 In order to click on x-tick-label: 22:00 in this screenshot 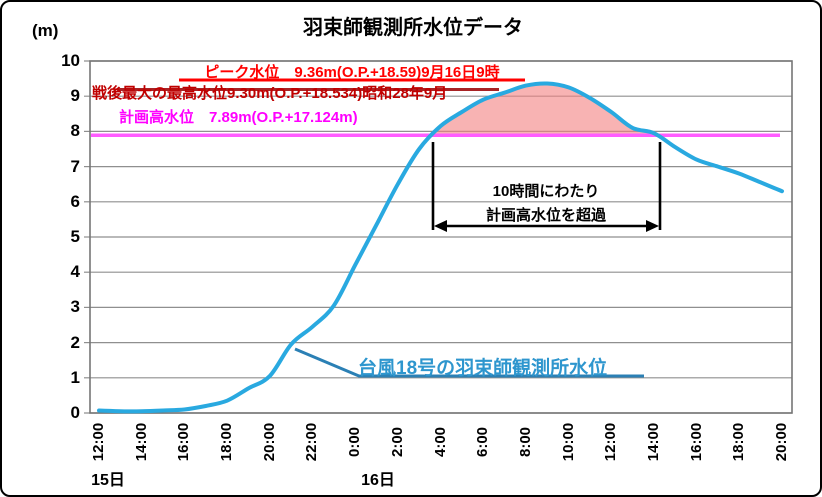, I will do `click(312, 442)`.